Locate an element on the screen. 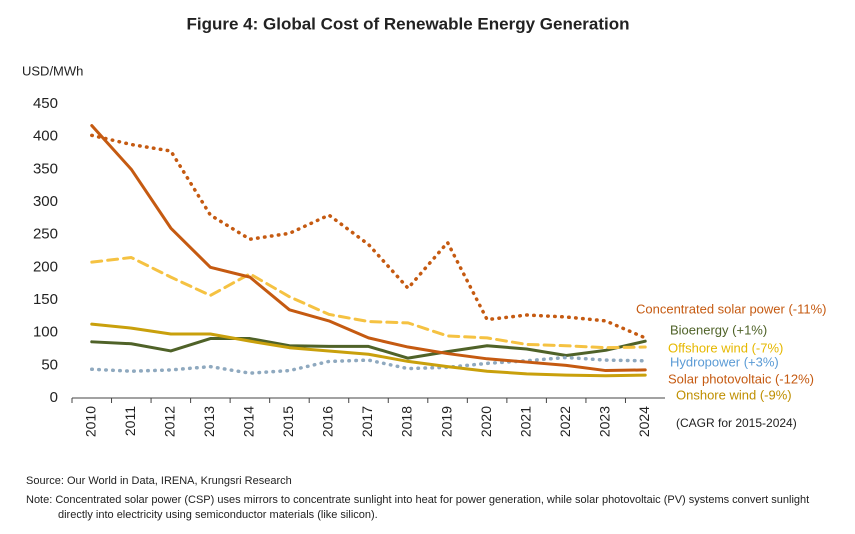 The height and width of the screenshot is (534, 855). y-tick-label: 50 is located at coordinates (49, 364).